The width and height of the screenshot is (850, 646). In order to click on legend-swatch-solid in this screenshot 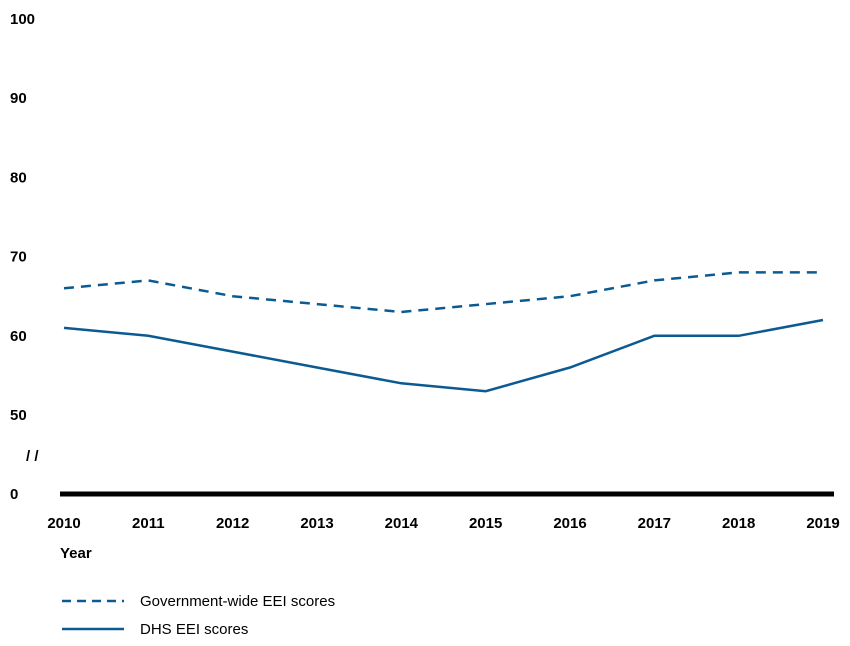, I will do `click(93, 629)`.